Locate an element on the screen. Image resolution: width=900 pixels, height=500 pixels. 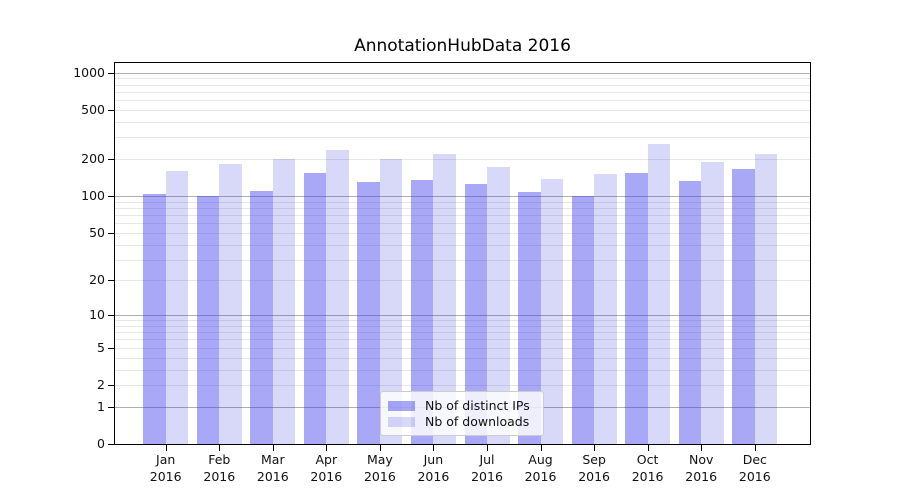
y-tick-label-2: 2 is located at coordinates (101, 384).